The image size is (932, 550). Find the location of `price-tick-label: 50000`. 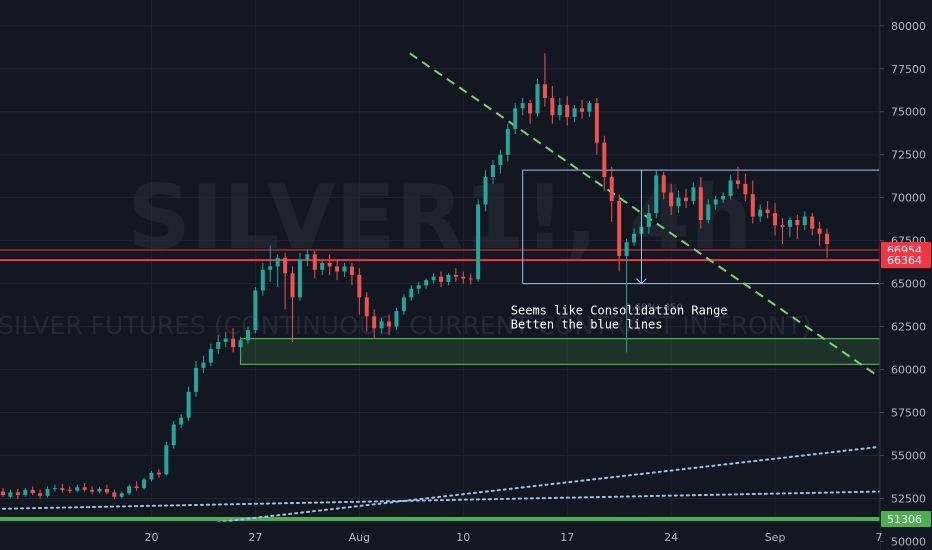

price-tick-label: 50000 is located at coordinates (908, 541).